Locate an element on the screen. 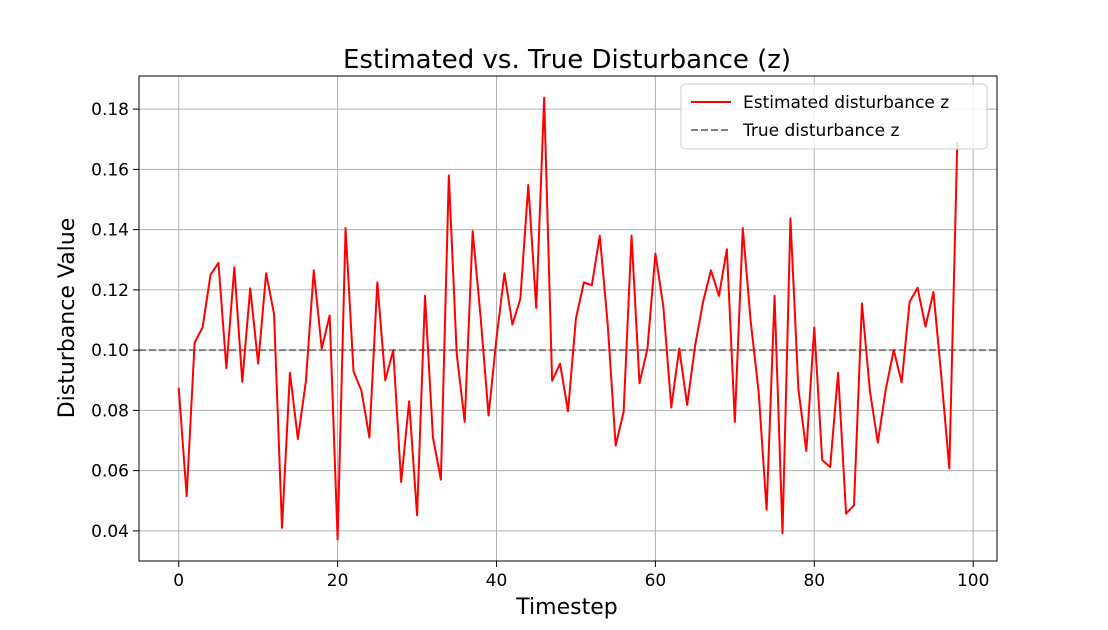  x-tick-label: 60 is located at coordinates (656, 581).